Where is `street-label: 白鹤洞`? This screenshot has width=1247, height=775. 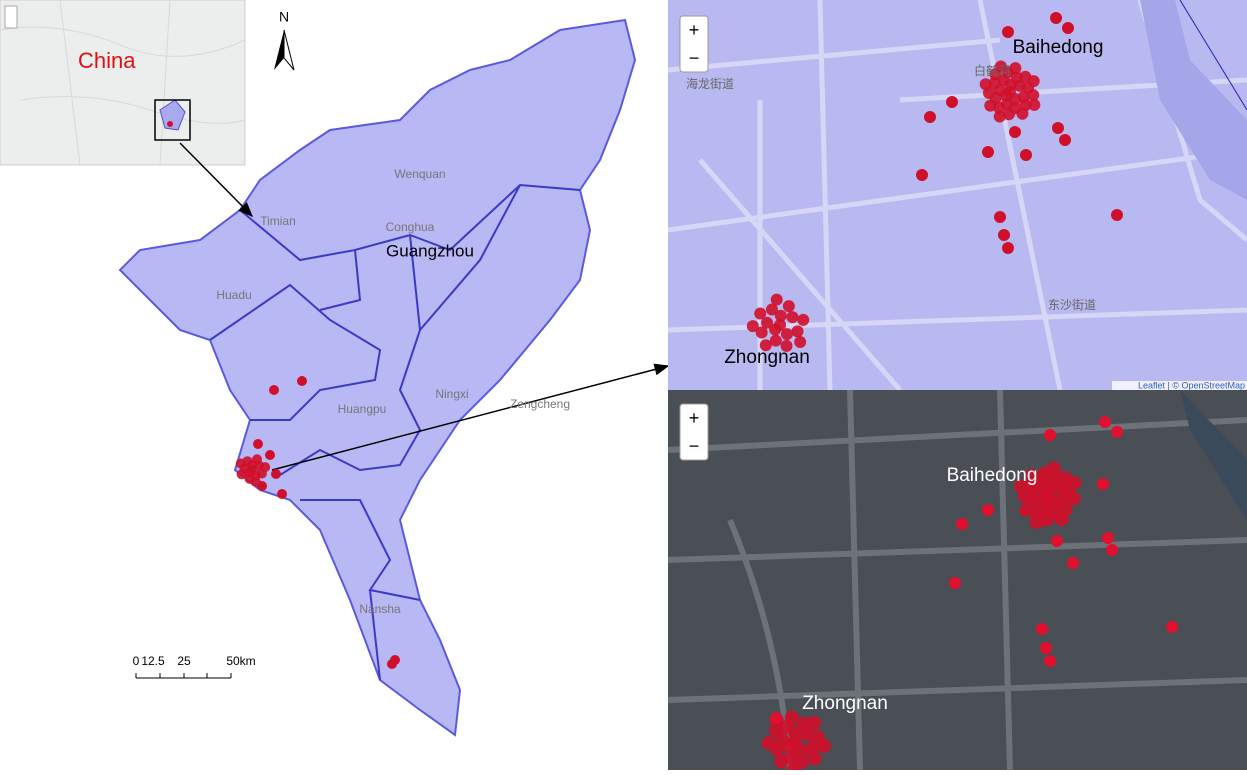 street-label: 白鹤洞 is located at coordinates (992, 70).